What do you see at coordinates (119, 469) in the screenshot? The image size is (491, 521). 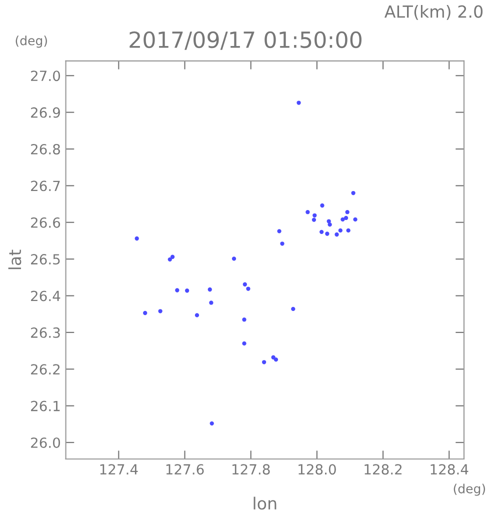 I see `x-tick-label: 127.4` at bounding box center [119, 469].